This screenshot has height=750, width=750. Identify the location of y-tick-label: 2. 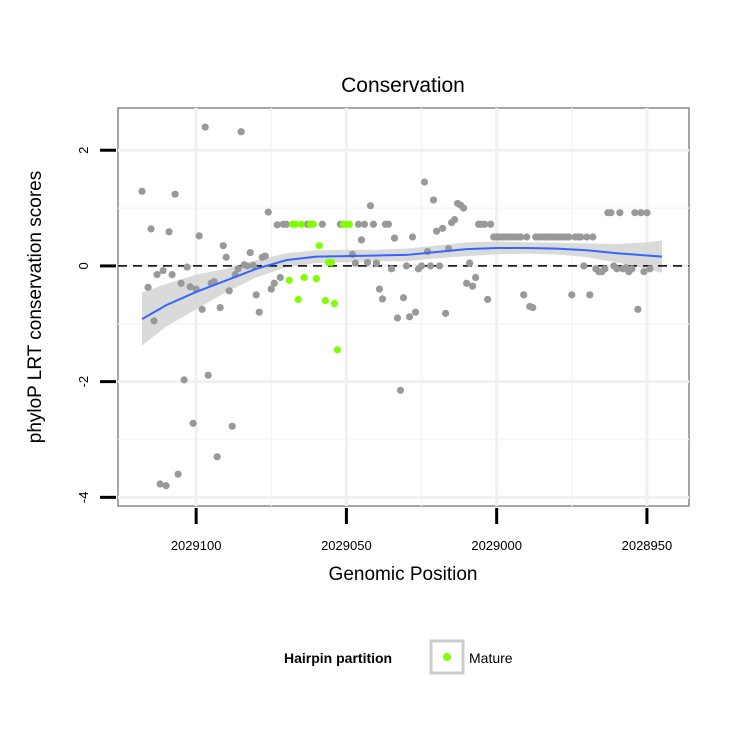
(83, 150).